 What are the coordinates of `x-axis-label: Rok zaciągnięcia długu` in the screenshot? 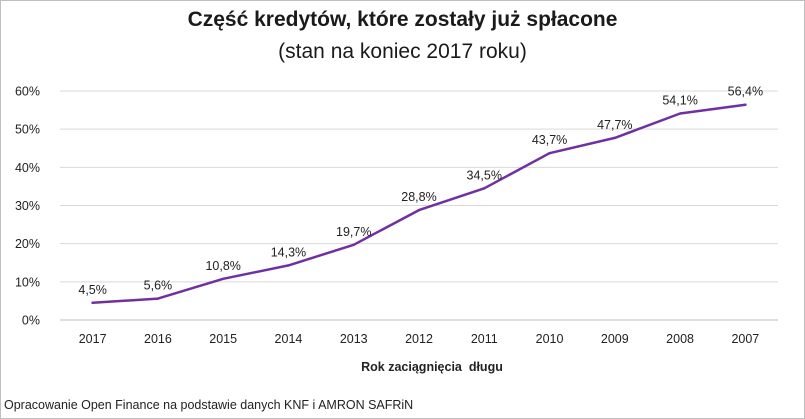 It's located at (432, 367).